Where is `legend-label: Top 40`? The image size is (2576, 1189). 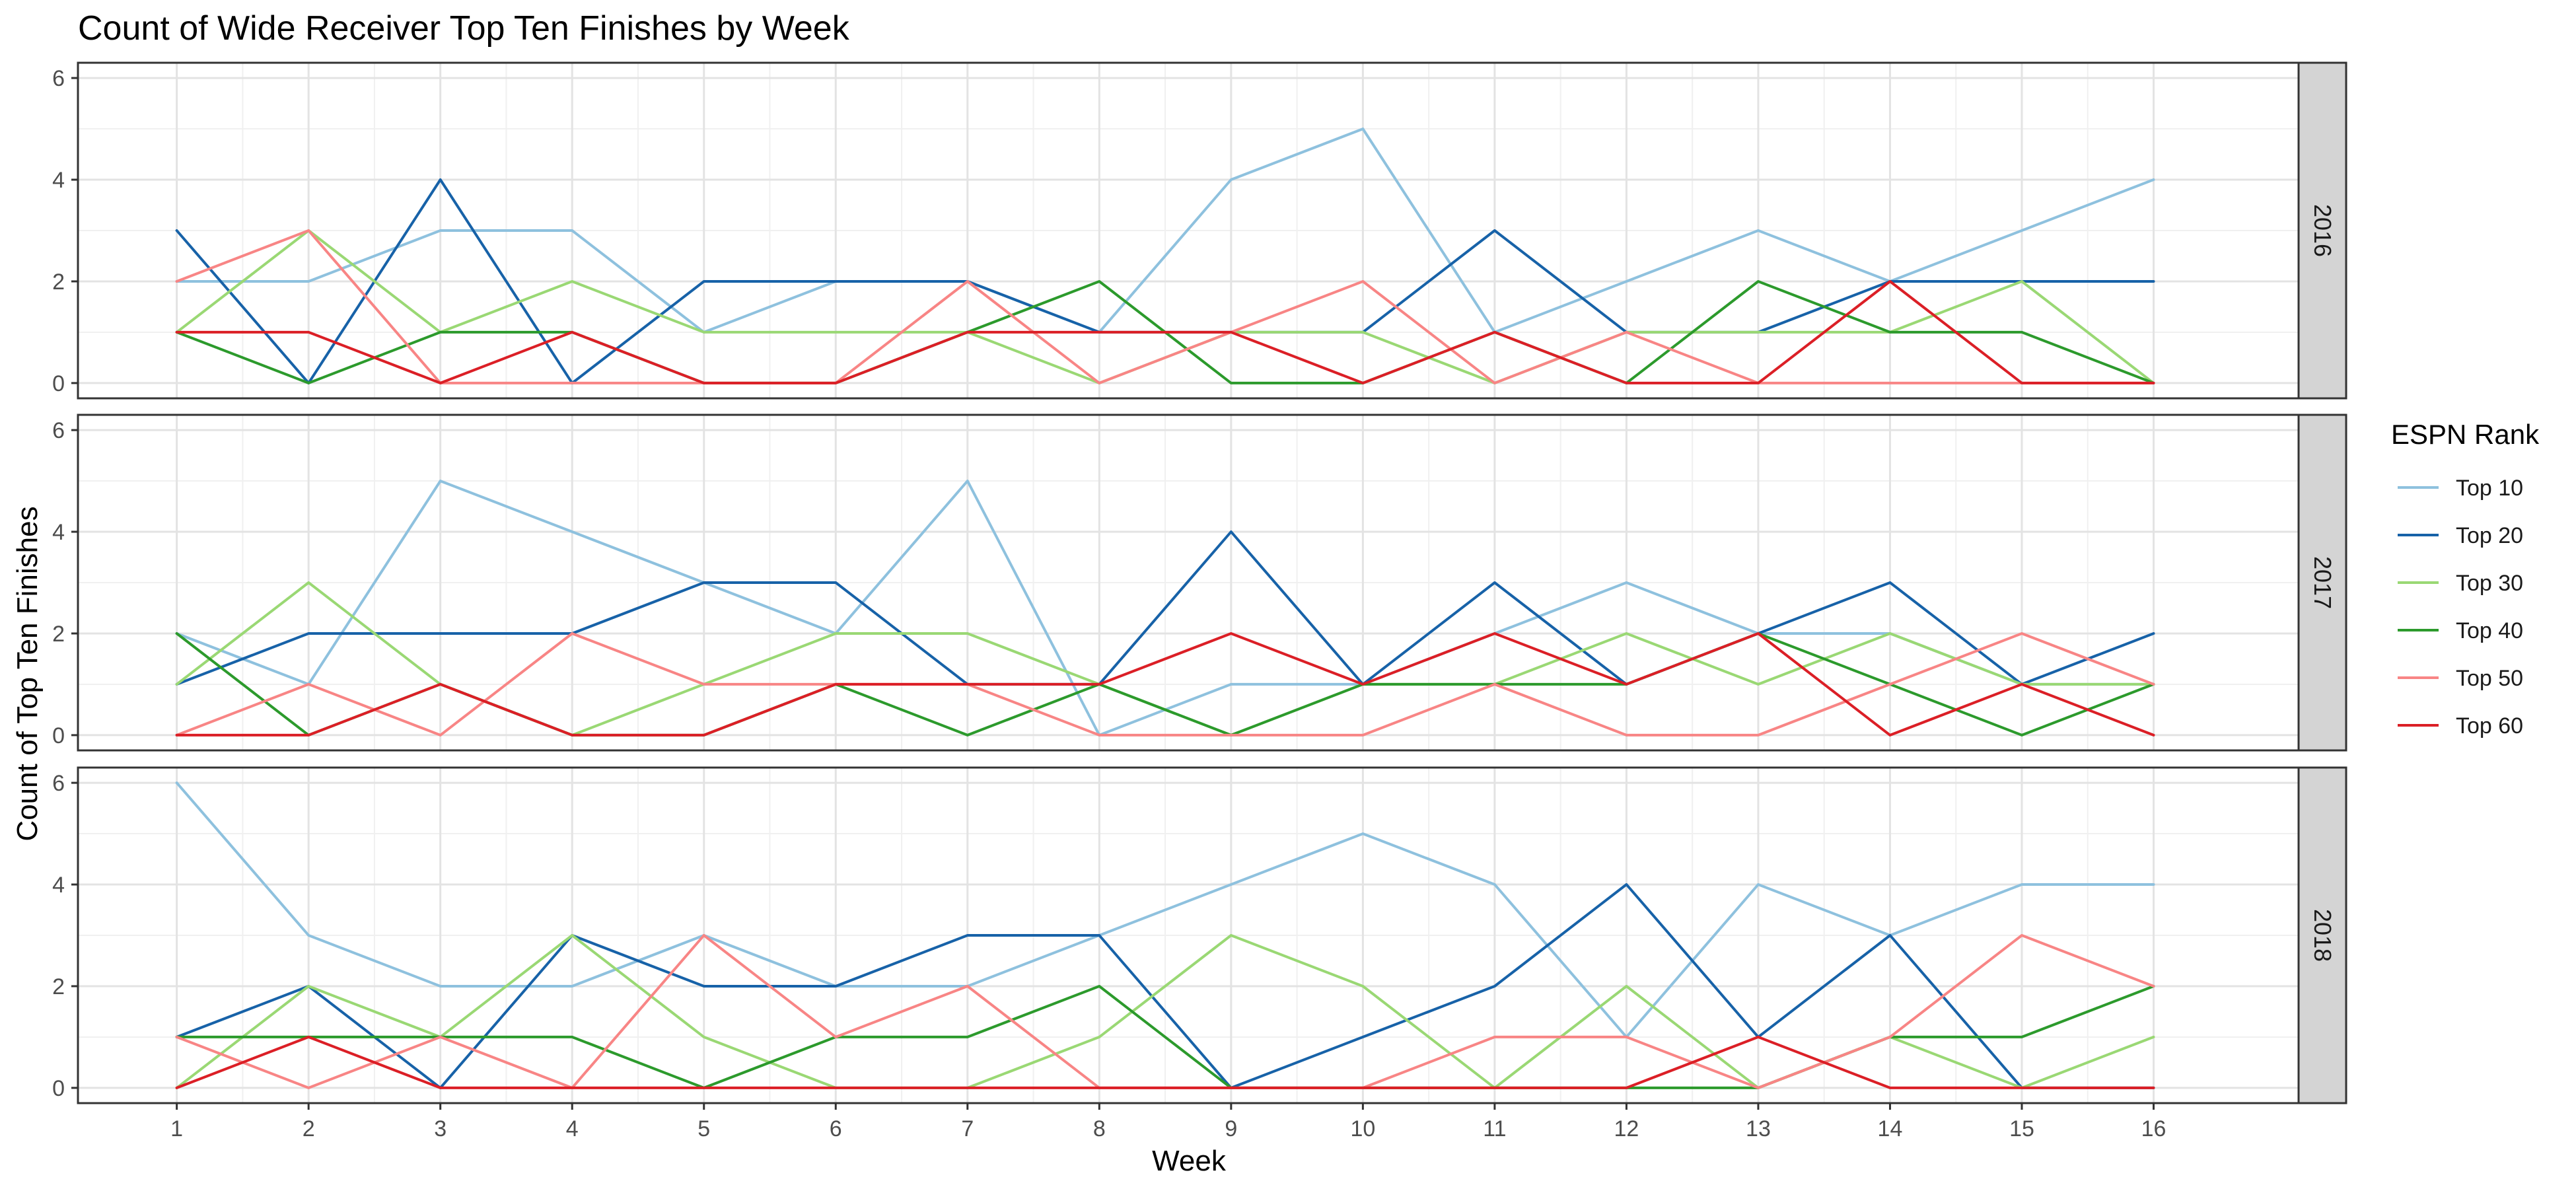
legend-label: Top 40 is located at coordinates (2490, 630).